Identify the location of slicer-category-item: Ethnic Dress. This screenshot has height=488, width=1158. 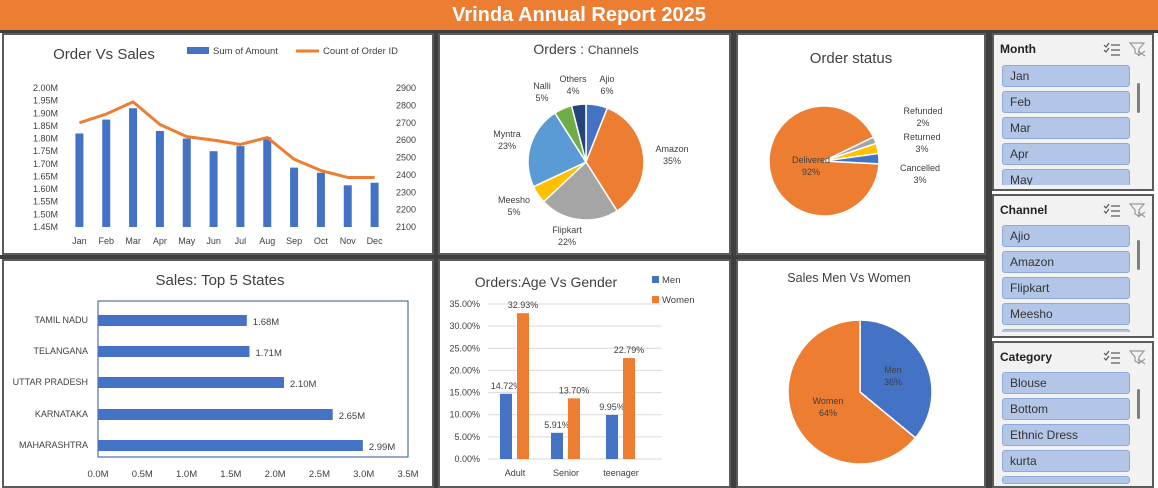
(1066, 435).